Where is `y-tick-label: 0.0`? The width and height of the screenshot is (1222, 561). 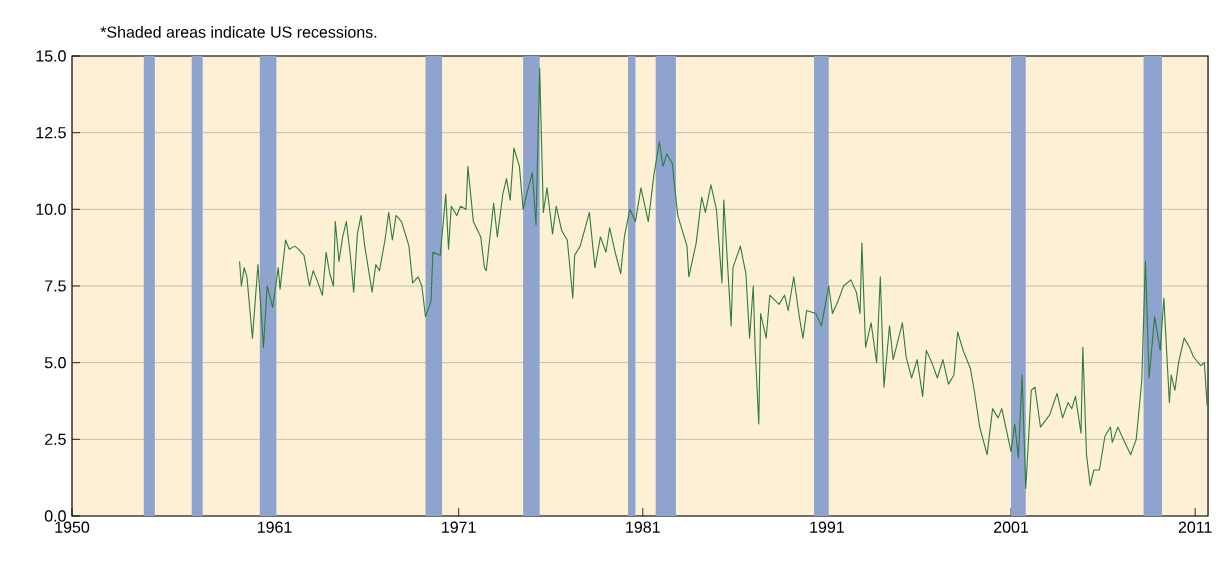 y-tick-label: 0.0 is located at coordinates (55, 516).